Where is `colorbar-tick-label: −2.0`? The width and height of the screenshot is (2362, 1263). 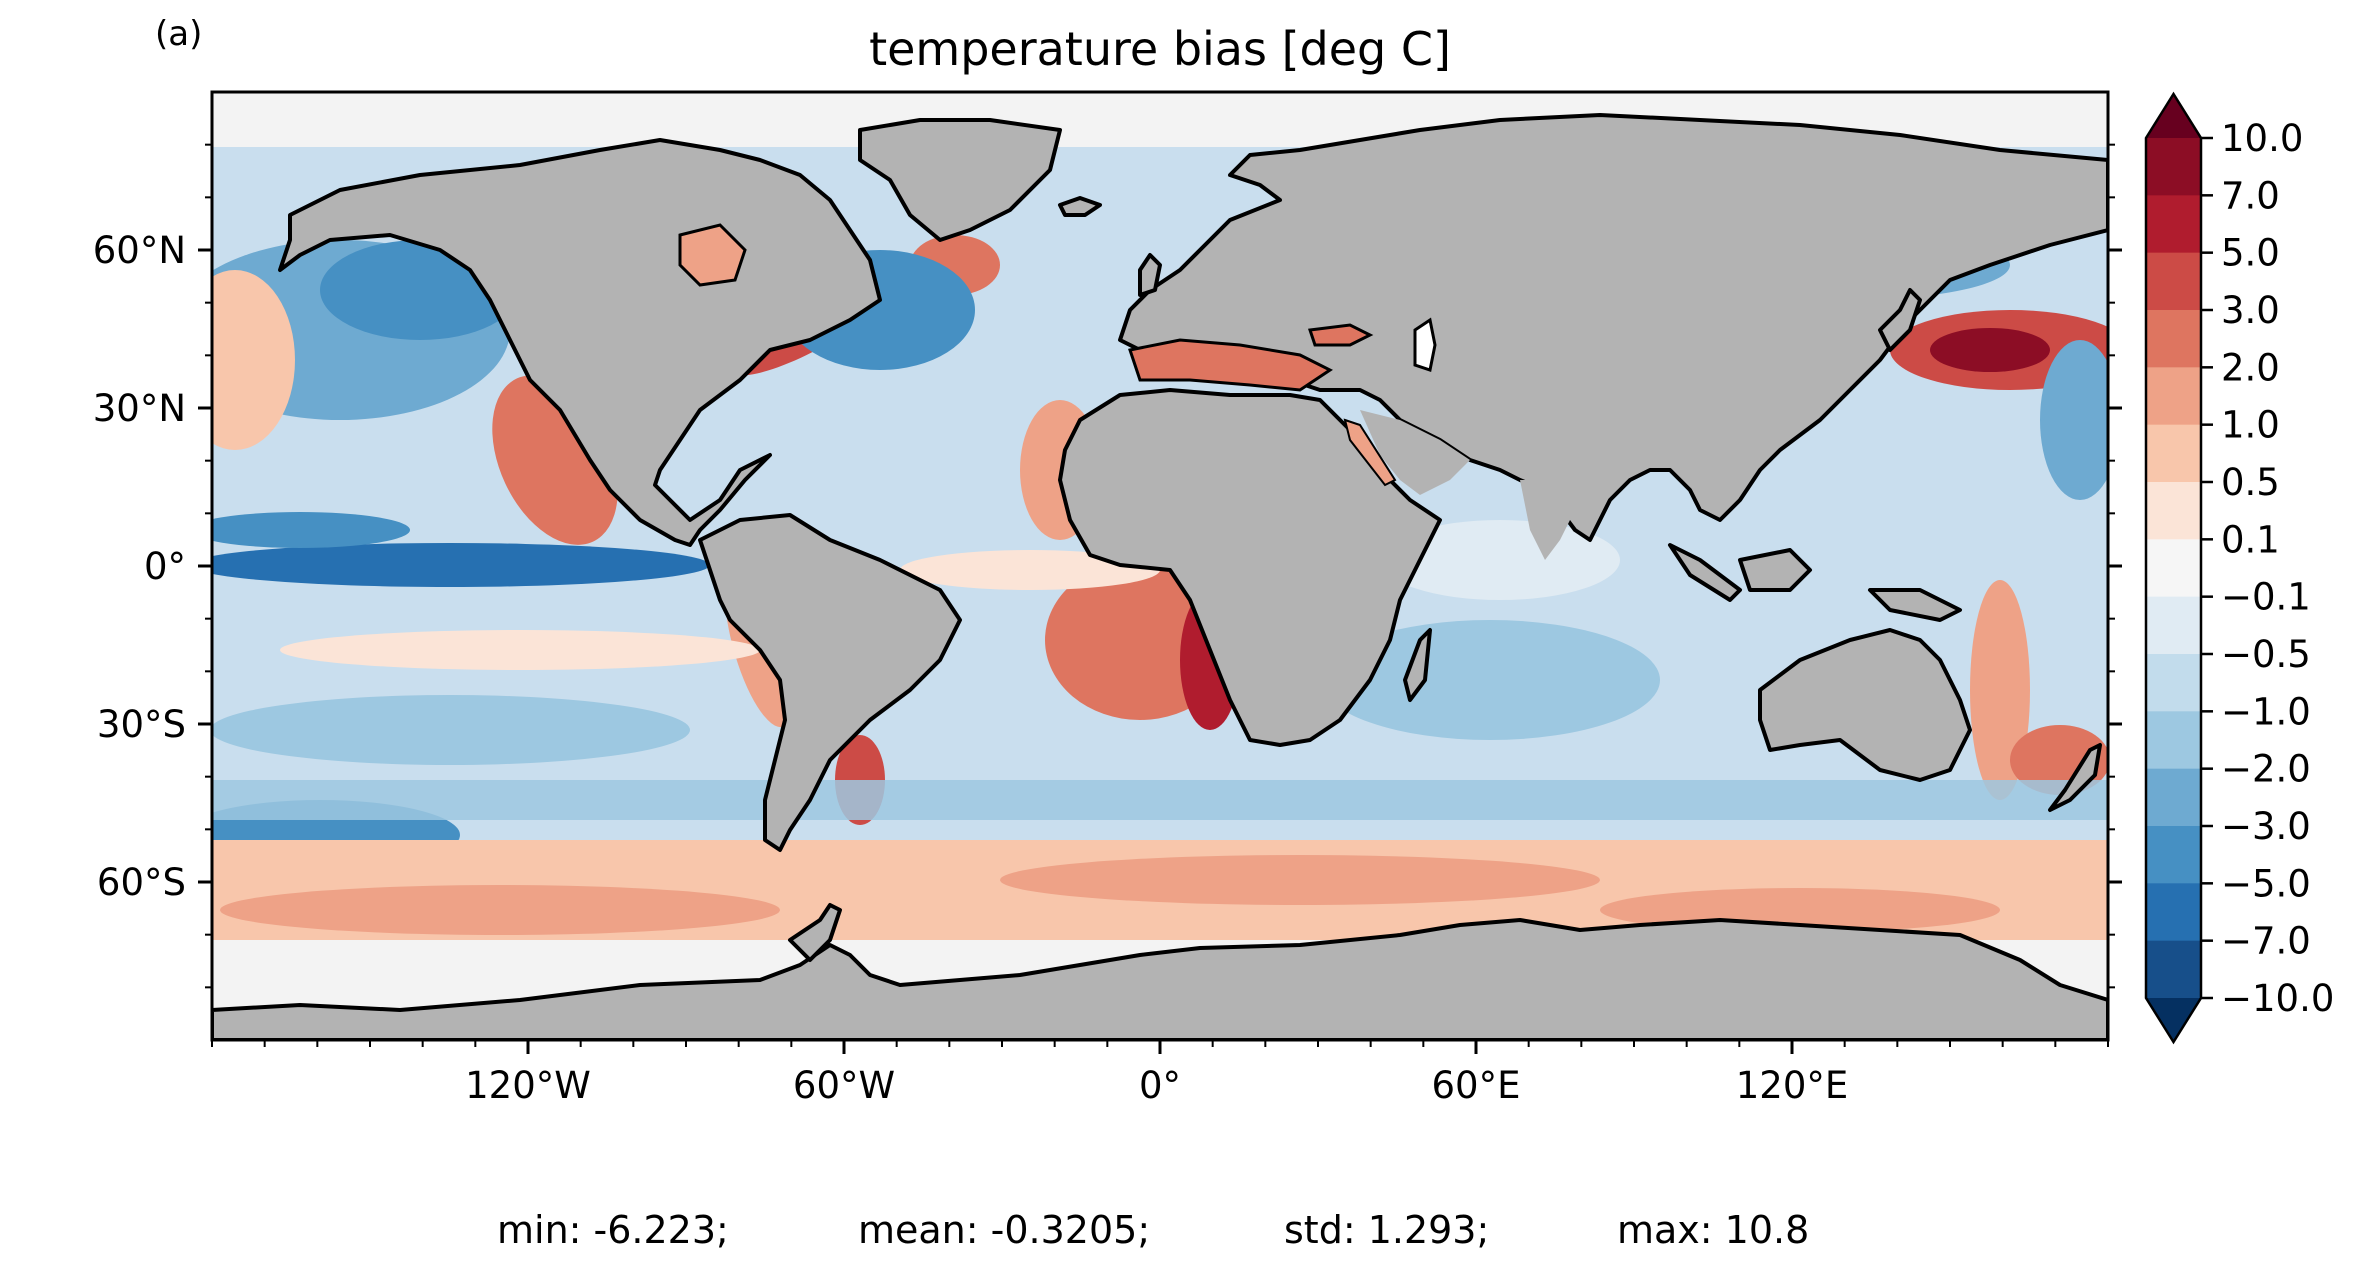
colorbar-tick-label: −2.0 is located at coordinates (2266, 769).